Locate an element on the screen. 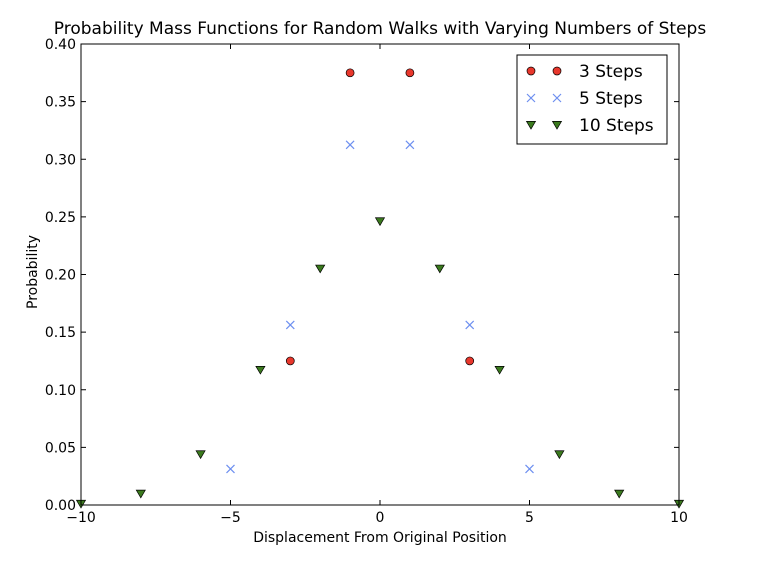  y-tick-label: 0.25 is located at coordinates (60, 218).